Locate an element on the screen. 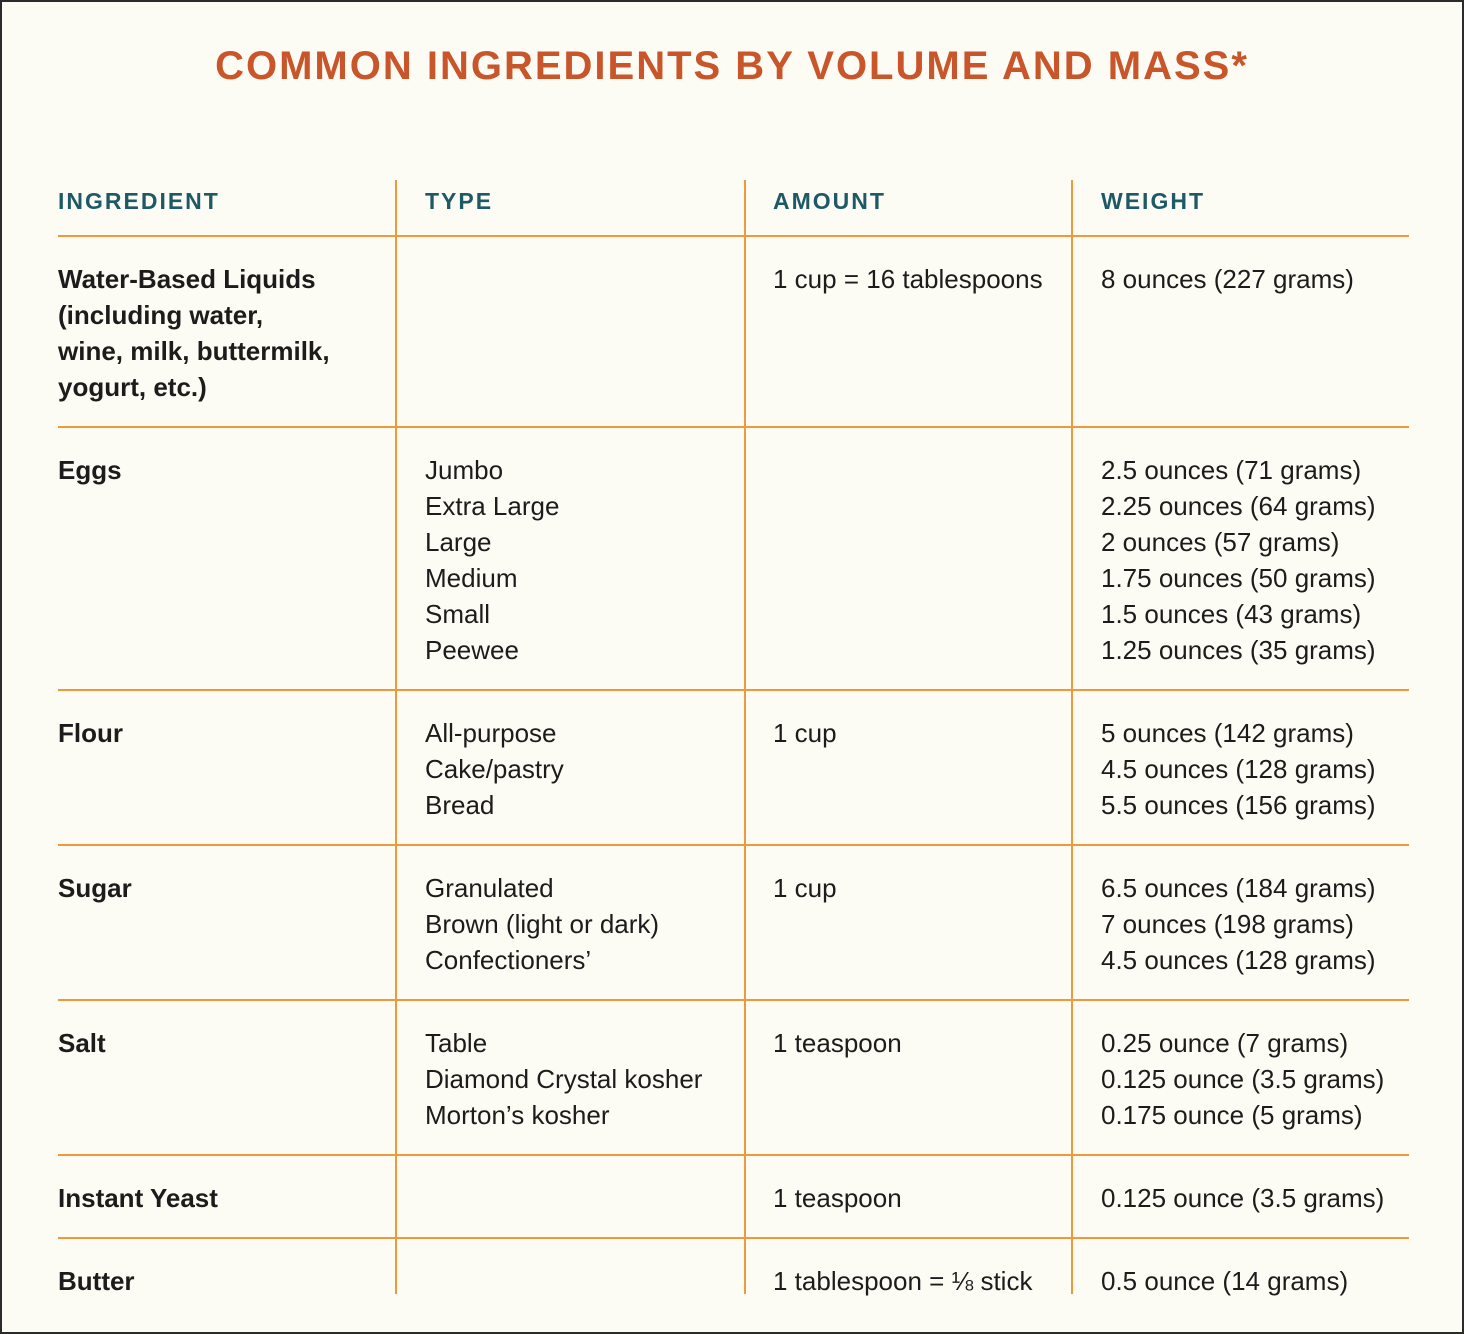  ingredient-line: Eggs is located at coordinates (90, 470).